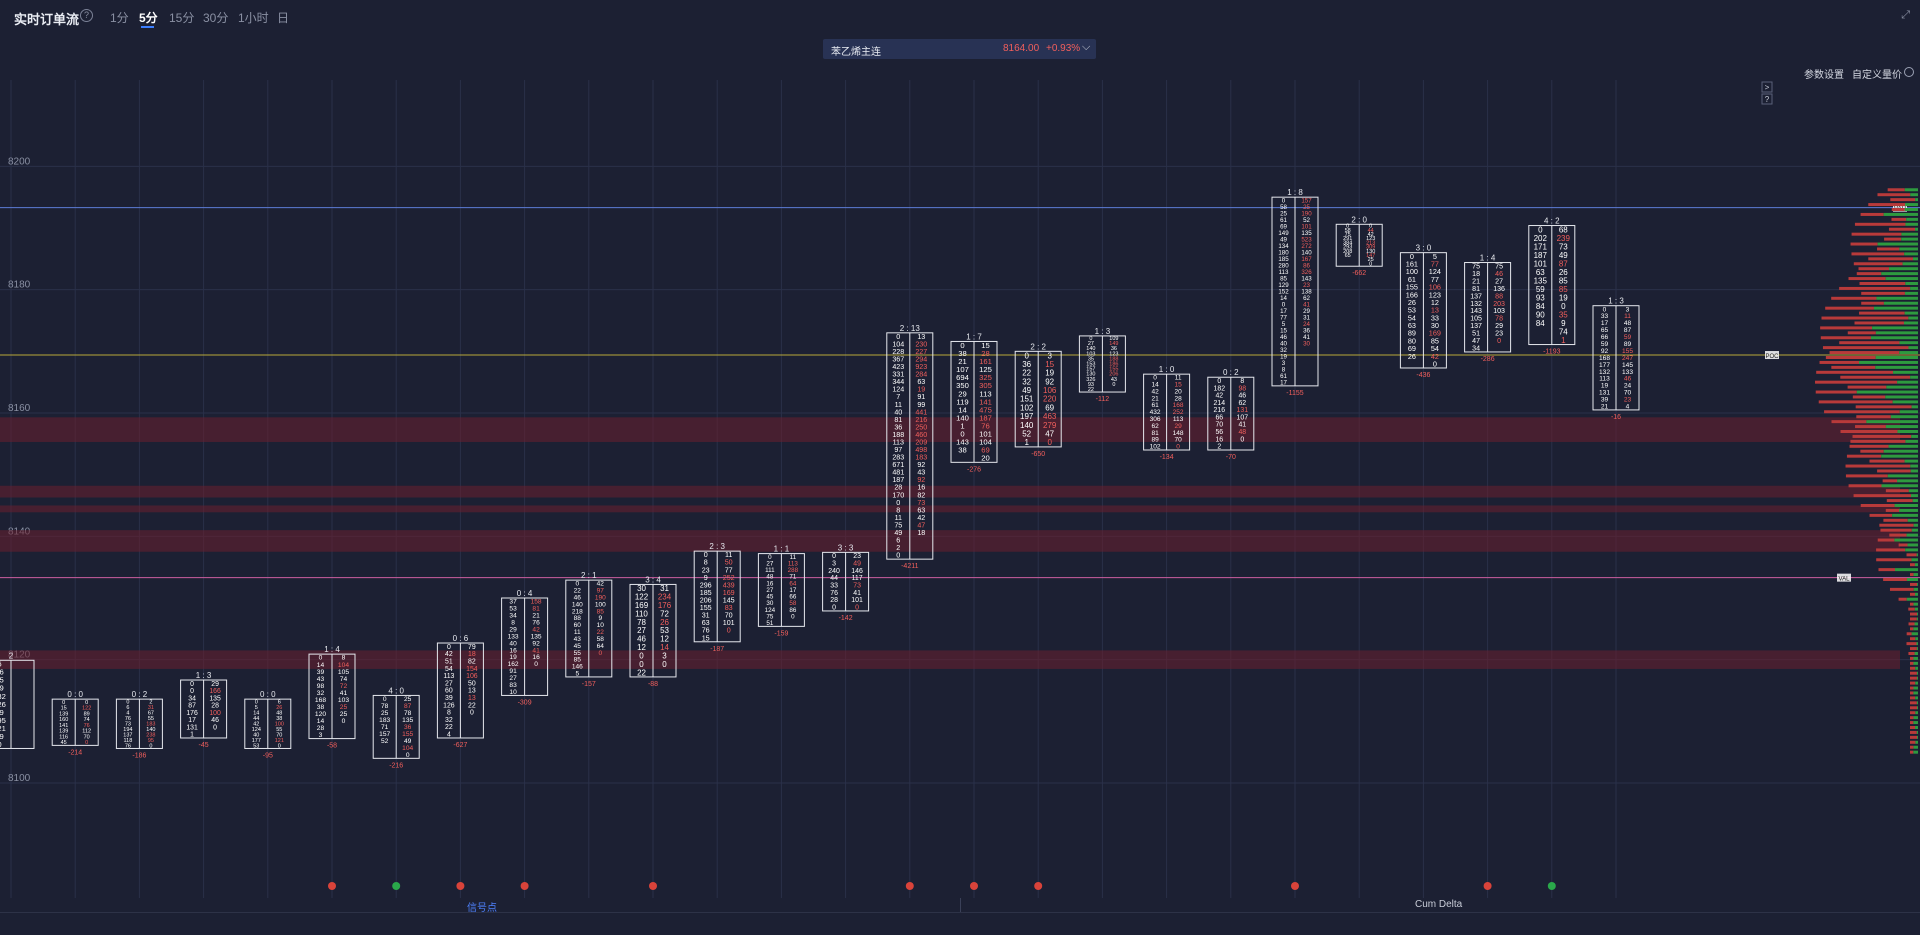 This screenshot has height=935, width=1920. I want to click on ask-volume: 19, so click(921, 390).